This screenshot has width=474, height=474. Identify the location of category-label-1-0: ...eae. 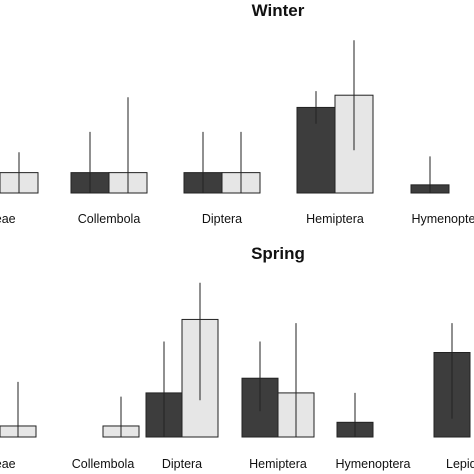
(8, 464).